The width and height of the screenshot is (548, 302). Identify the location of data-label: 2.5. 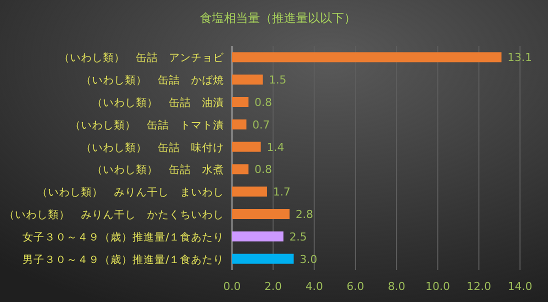
(298, 237).